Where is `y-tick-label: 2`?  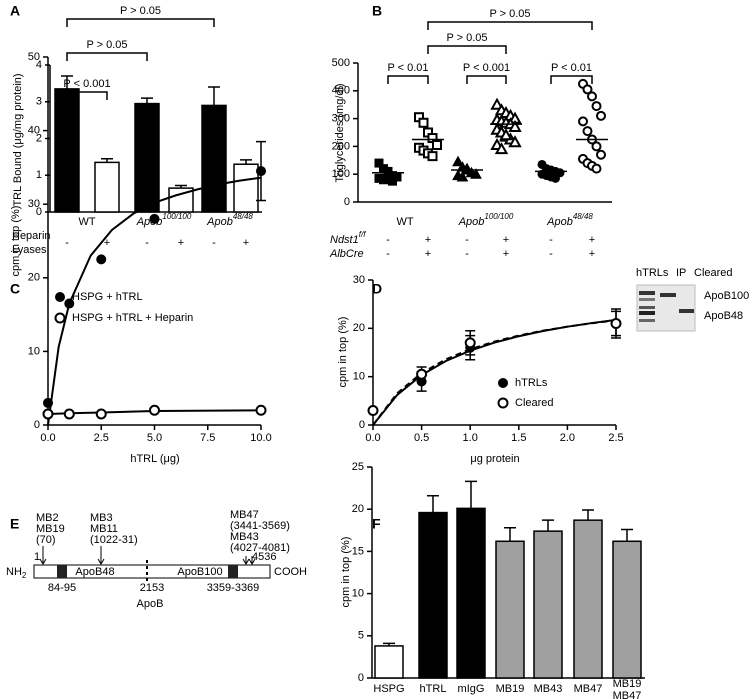
y-tick-label: 2 is located at coordinates (39, 138).